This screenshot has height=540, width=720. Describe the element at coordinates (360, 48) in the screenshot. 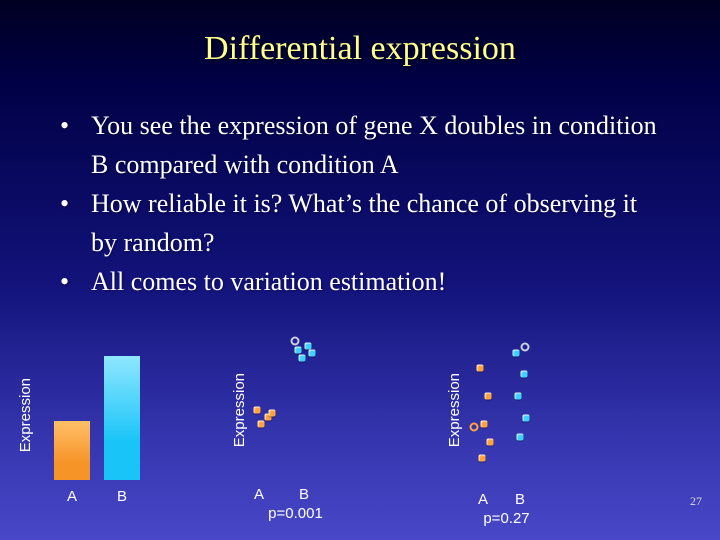

I see `slide-title: Differential expression` at that location.